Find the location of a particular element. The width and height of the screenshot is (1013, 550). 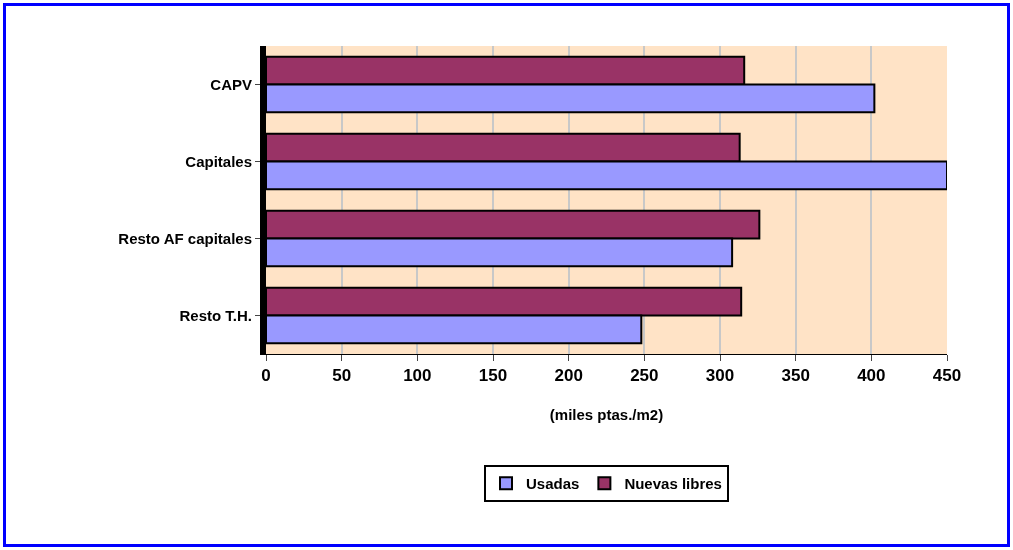

x-tick-label: 400 is located at coordinates (871, 376).